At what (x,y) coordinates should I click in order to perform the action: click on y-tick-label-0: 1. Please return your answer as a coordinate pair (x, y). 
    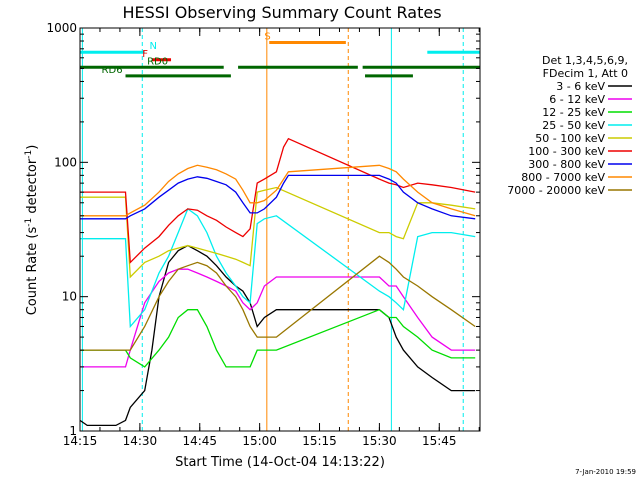
    Looking at the image, I should click on (73, 431).